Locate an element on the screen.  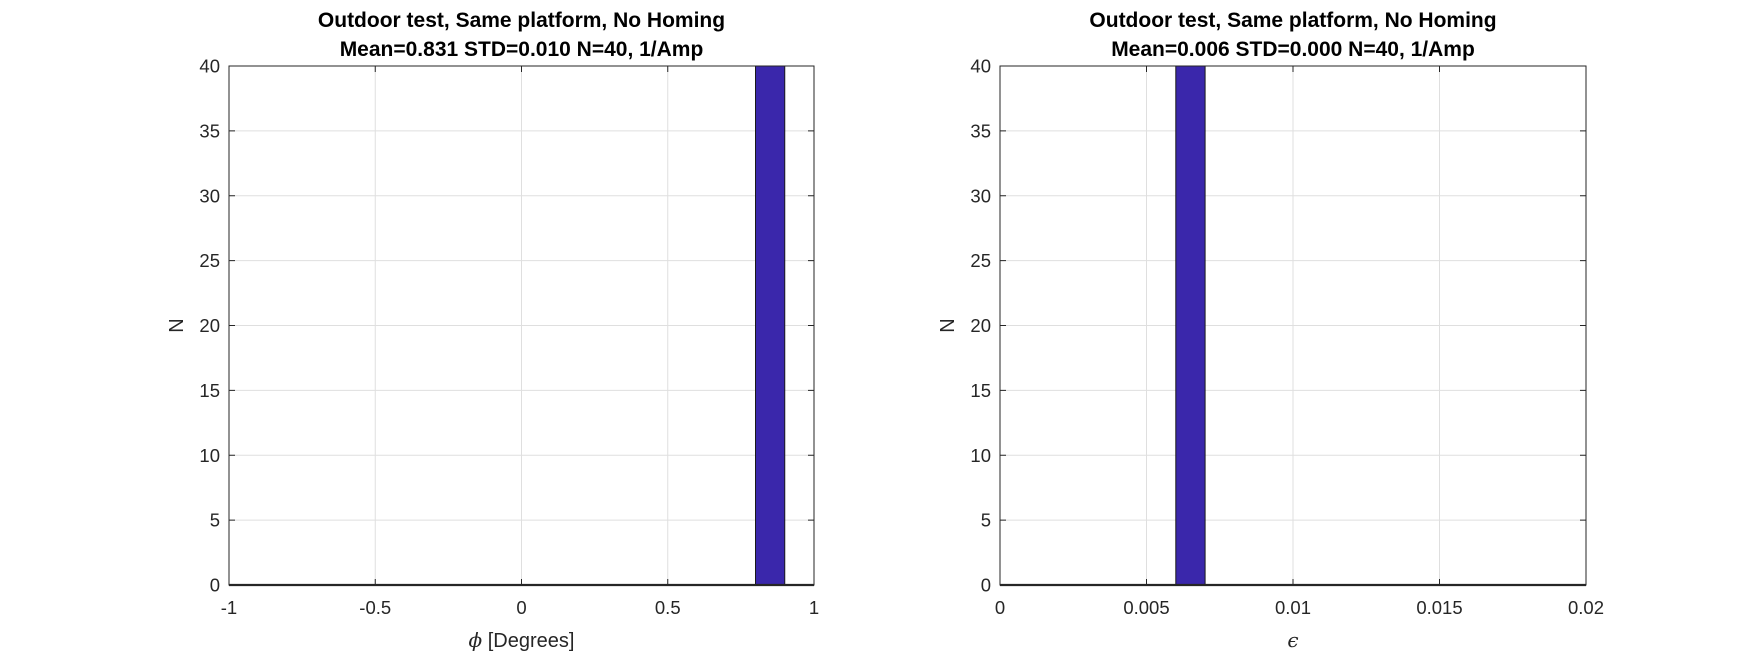
x-tick-label: 0.015 is located at coordinates (1439, 607).